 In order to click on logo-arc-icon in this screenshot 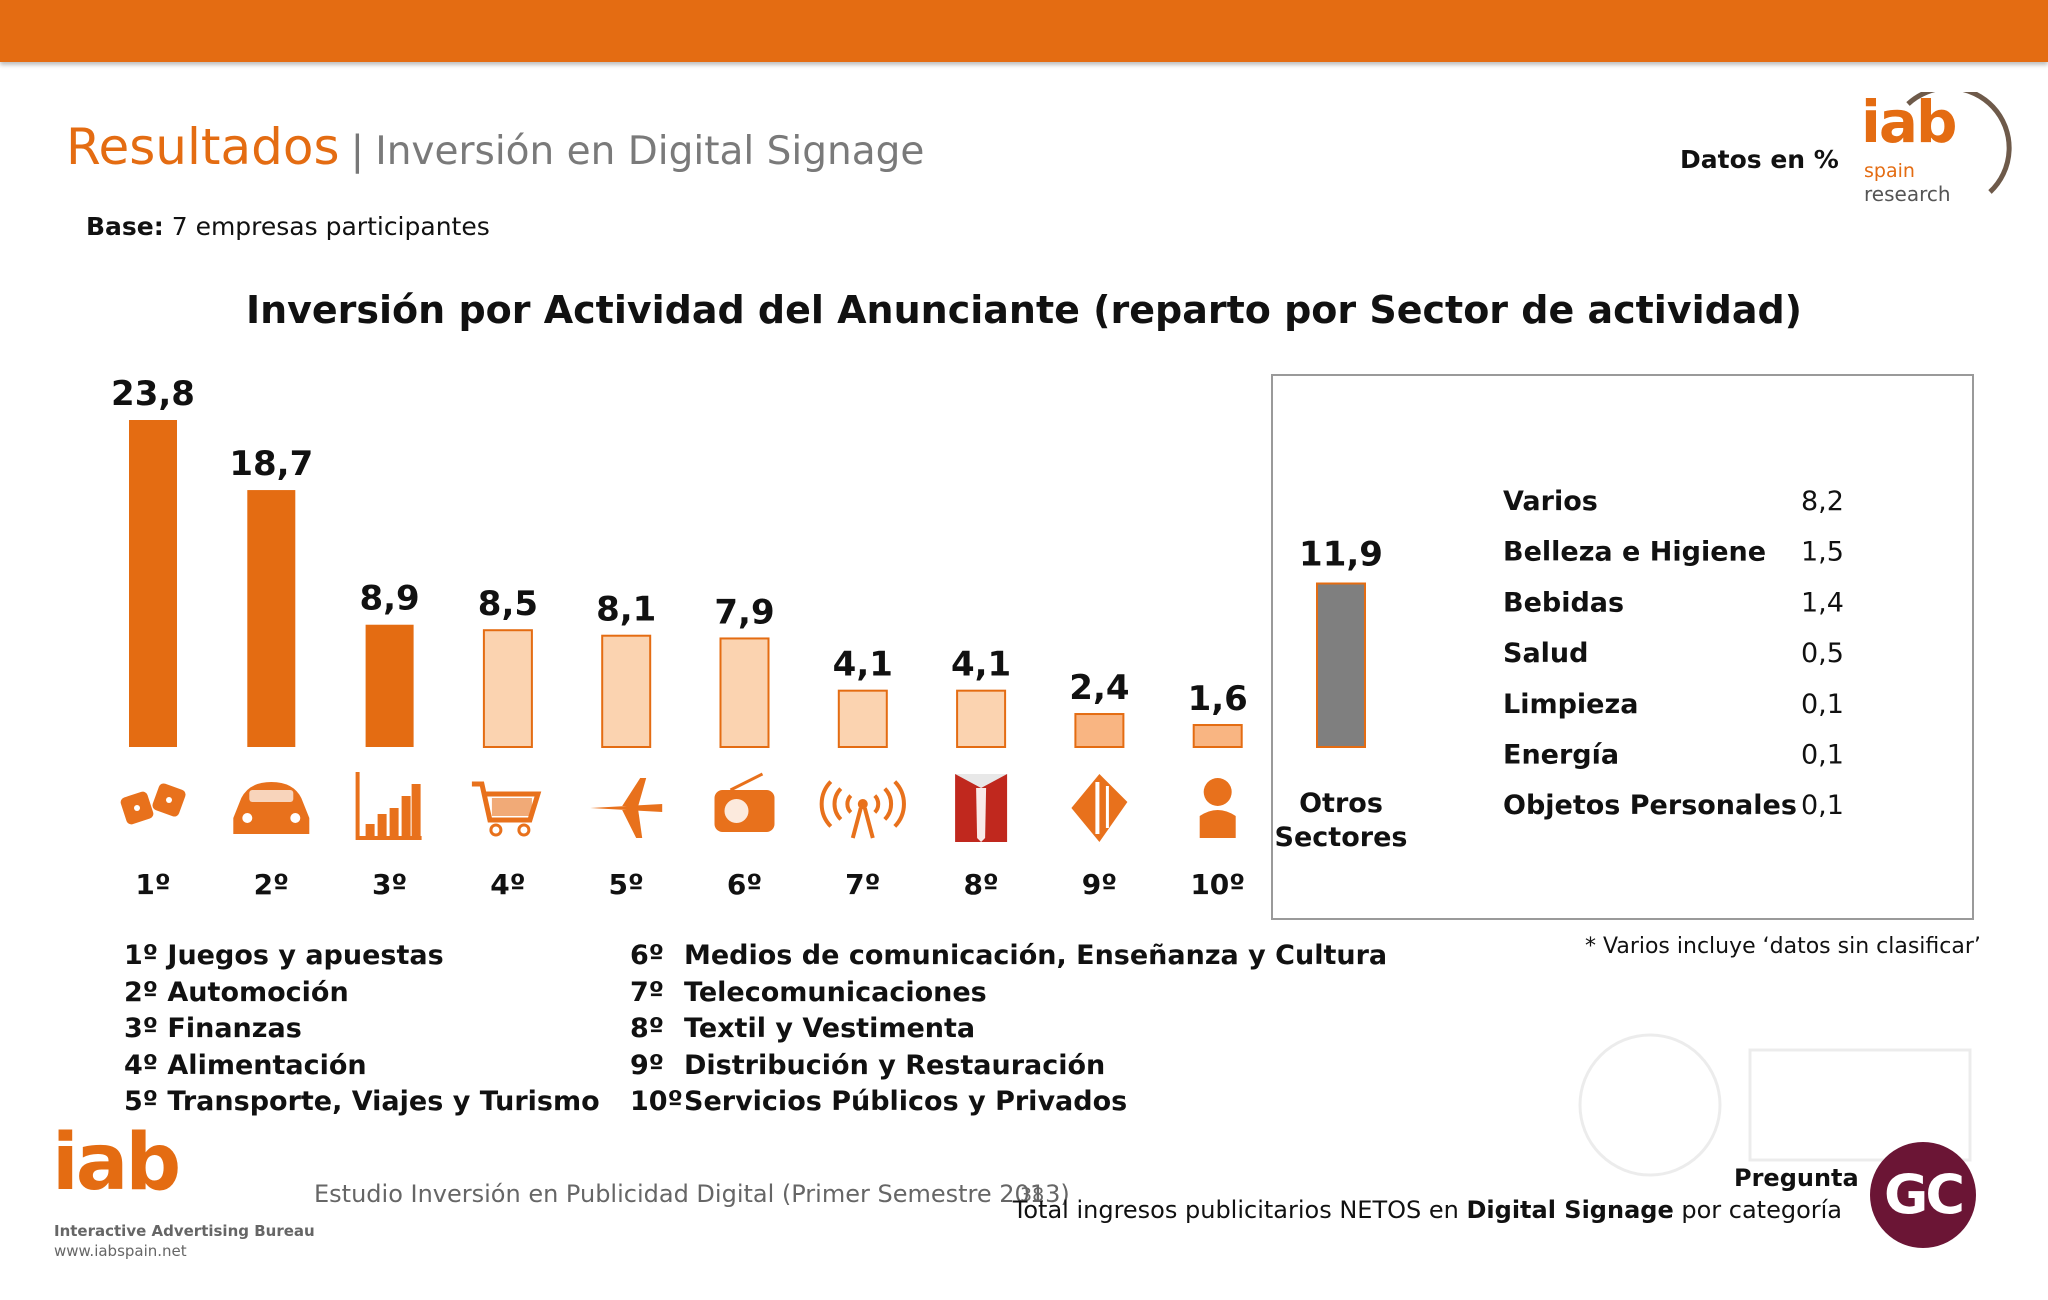, I will do `click(1959, 143)`.